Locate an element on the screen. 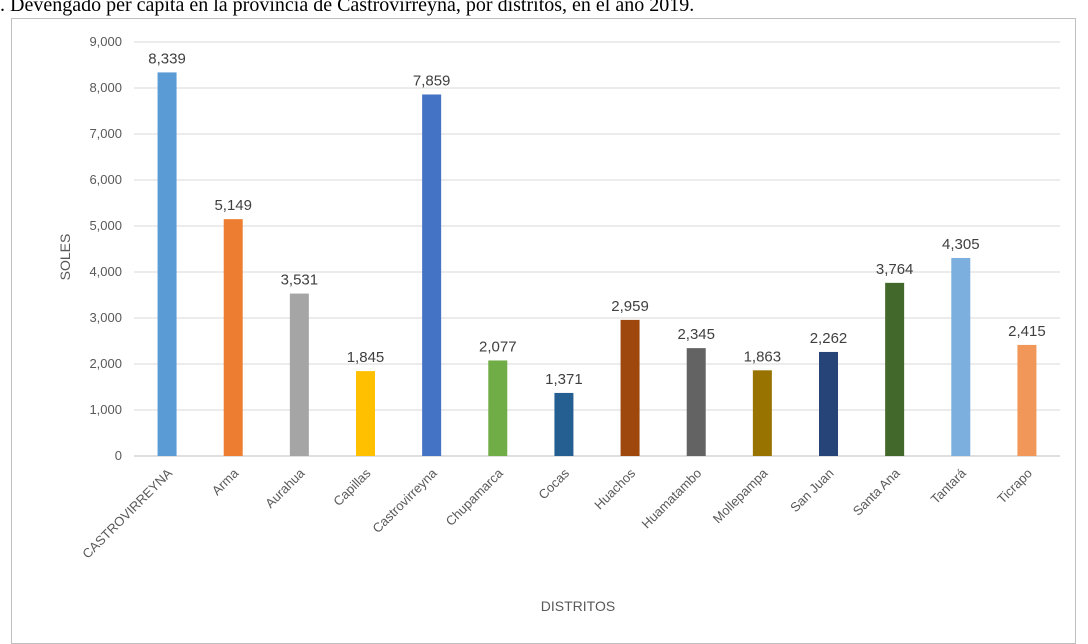  x-category-label: Huachos is located at coordinates (614, 488).